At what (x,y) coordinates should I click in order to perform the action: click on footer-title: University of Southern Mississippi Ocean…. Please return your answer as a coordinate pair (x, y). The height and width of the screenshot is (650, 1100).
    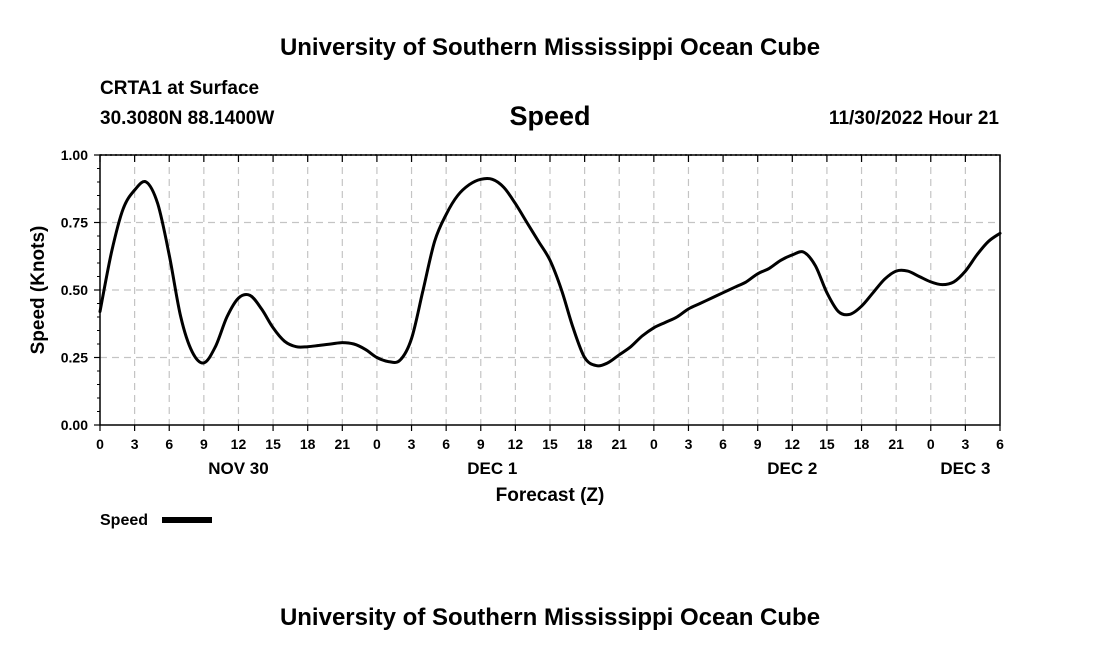
    Looking at the image, I should click on (550, 617).